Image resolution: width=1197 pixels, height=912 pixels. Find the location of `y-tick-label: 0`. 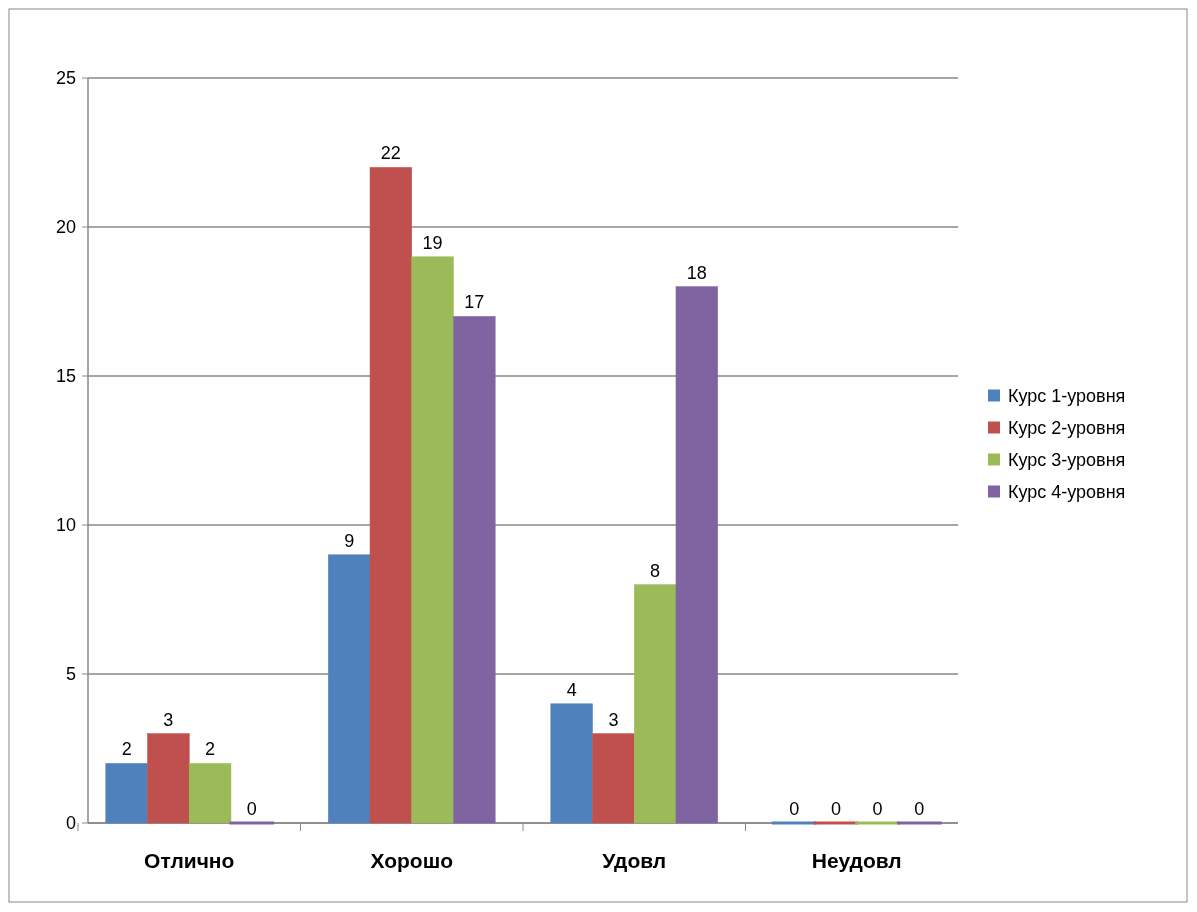

y-tick-label: 0 is located at coordinates (70, 823).